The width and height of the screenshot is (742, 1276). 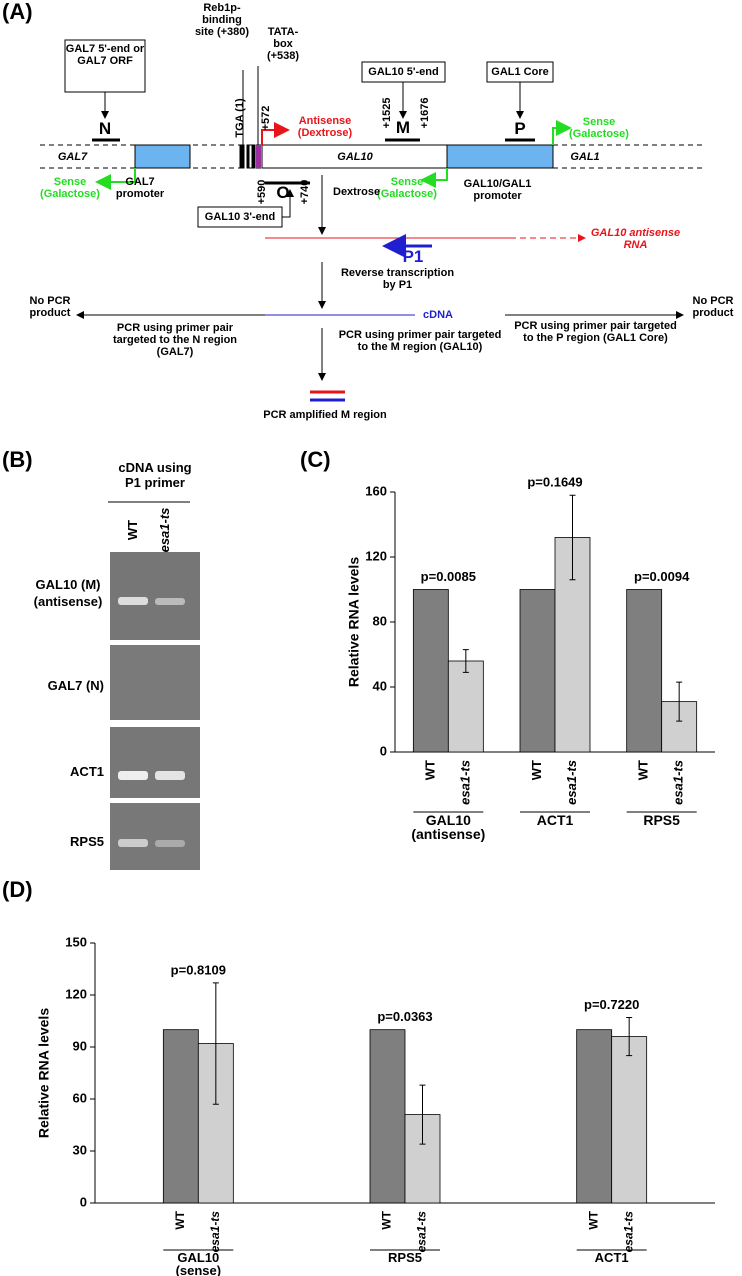 I want to click on panel-label: (A), so click(x=17, y=12).